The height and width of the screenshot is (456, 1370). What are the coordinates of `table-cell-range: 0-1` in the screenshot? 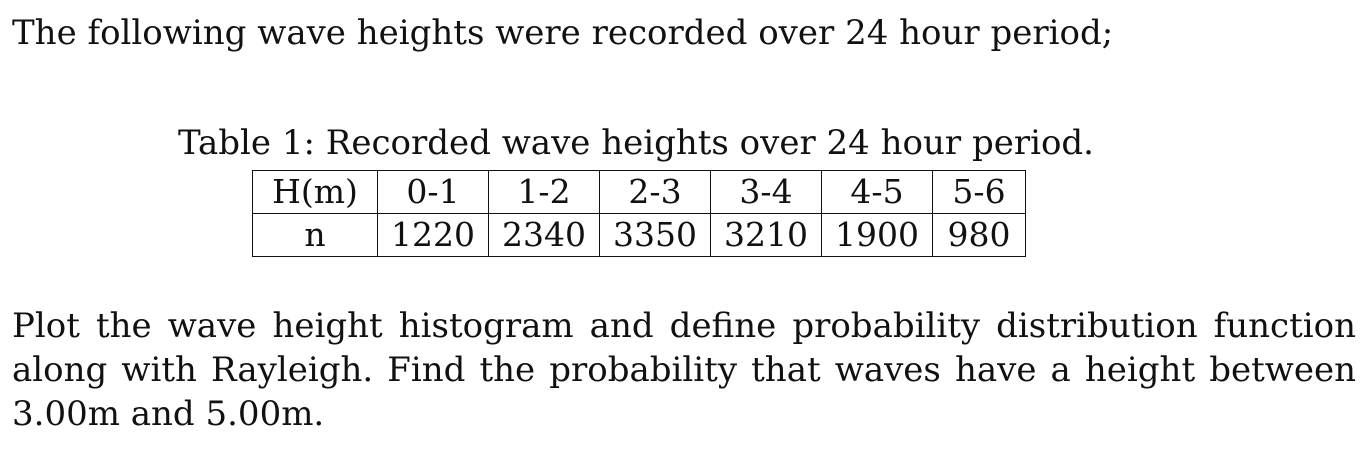 It's located at (433, 192).